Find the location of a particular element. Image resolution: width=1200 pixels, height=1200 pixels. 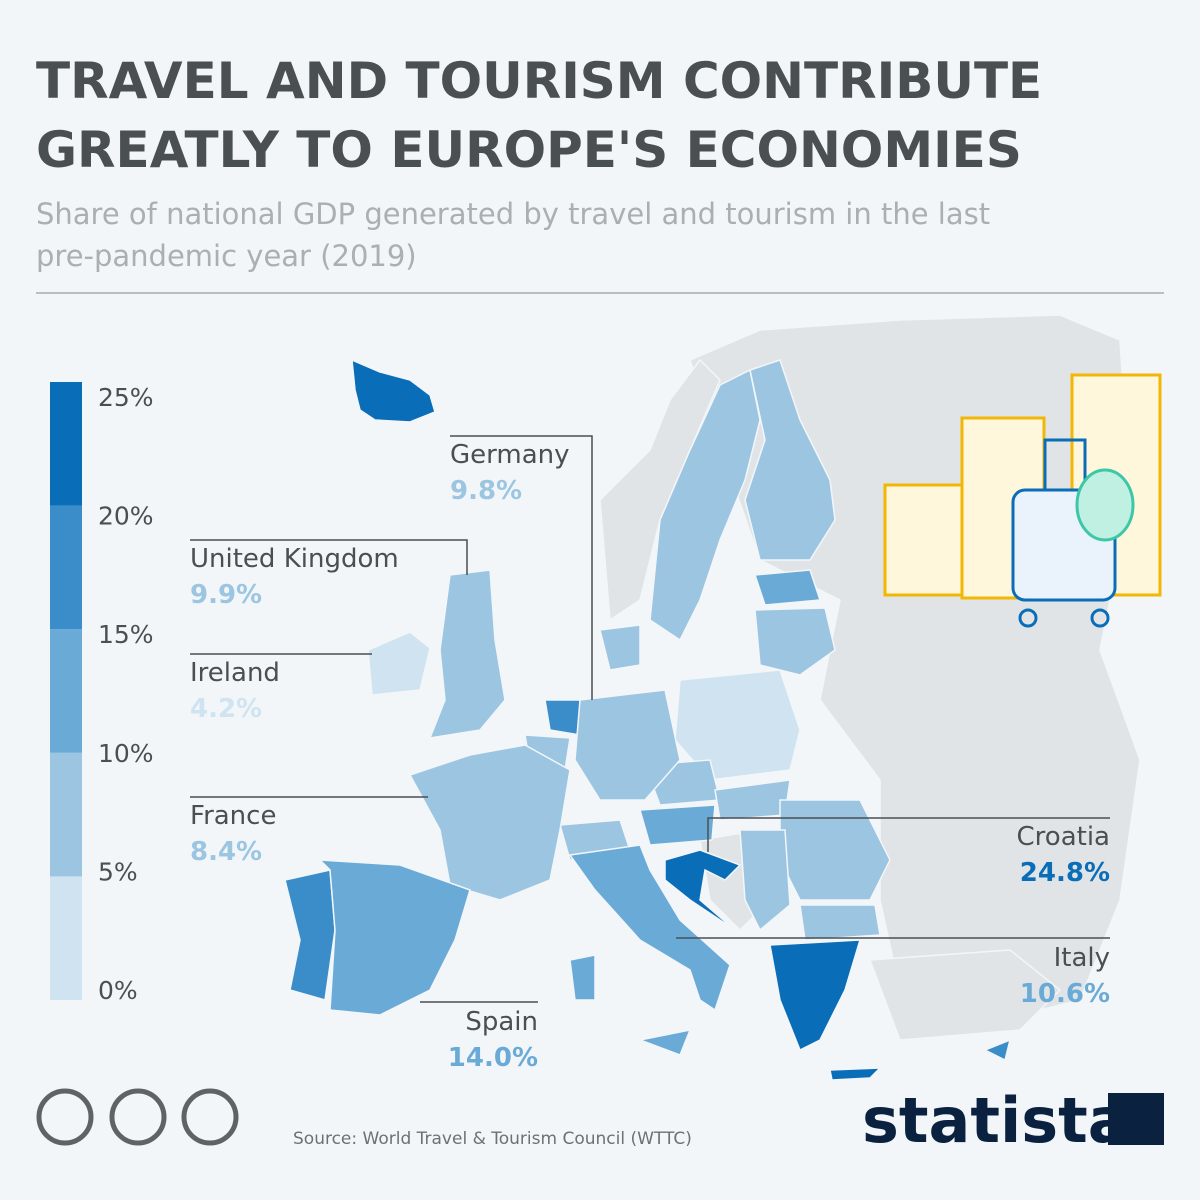

serbia is located at coordinates (765, 880).